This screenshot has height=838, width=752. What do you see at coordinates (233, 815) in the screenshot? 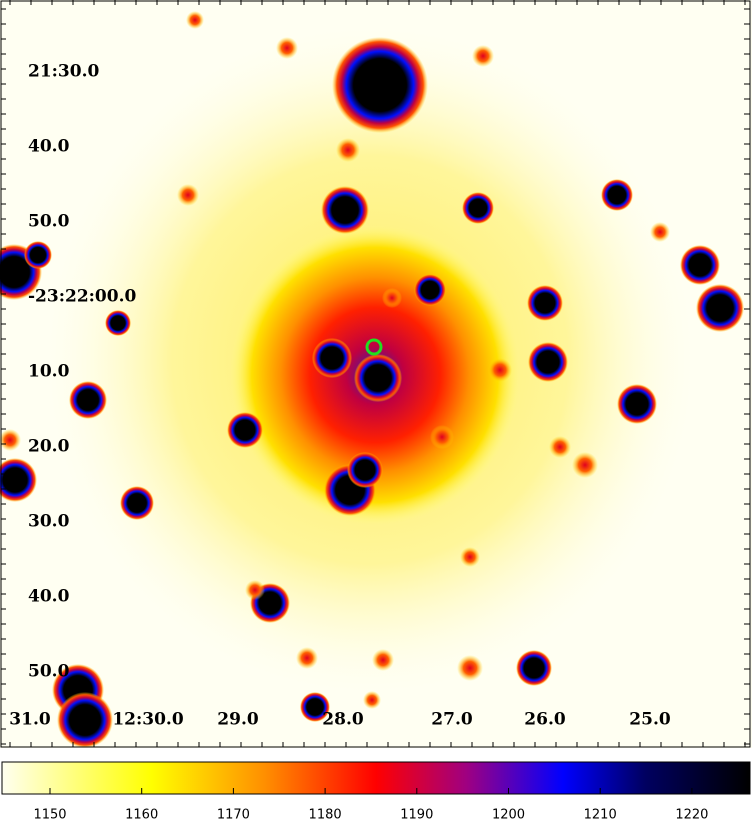
I see `colorbar-label: 1170` at bounding box center [233, 815].